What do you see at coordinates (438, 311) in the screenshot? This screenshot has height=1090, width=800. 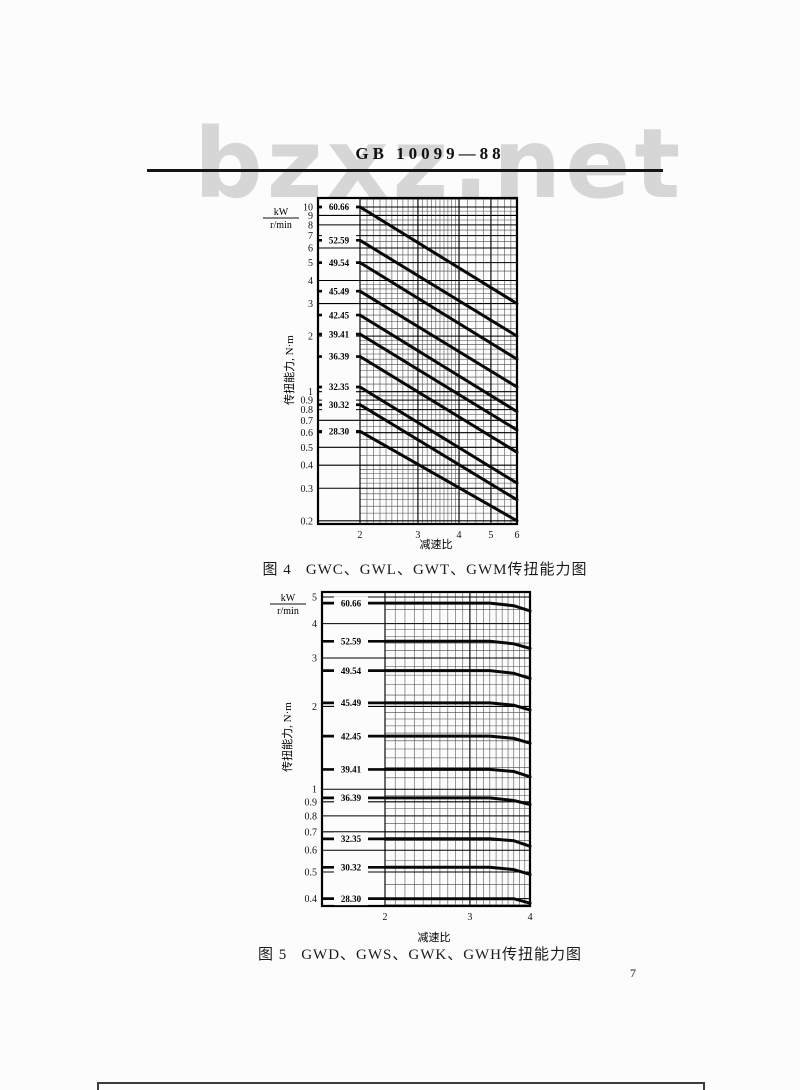 I see `curve-49.54` at bounding box center [438, 311].